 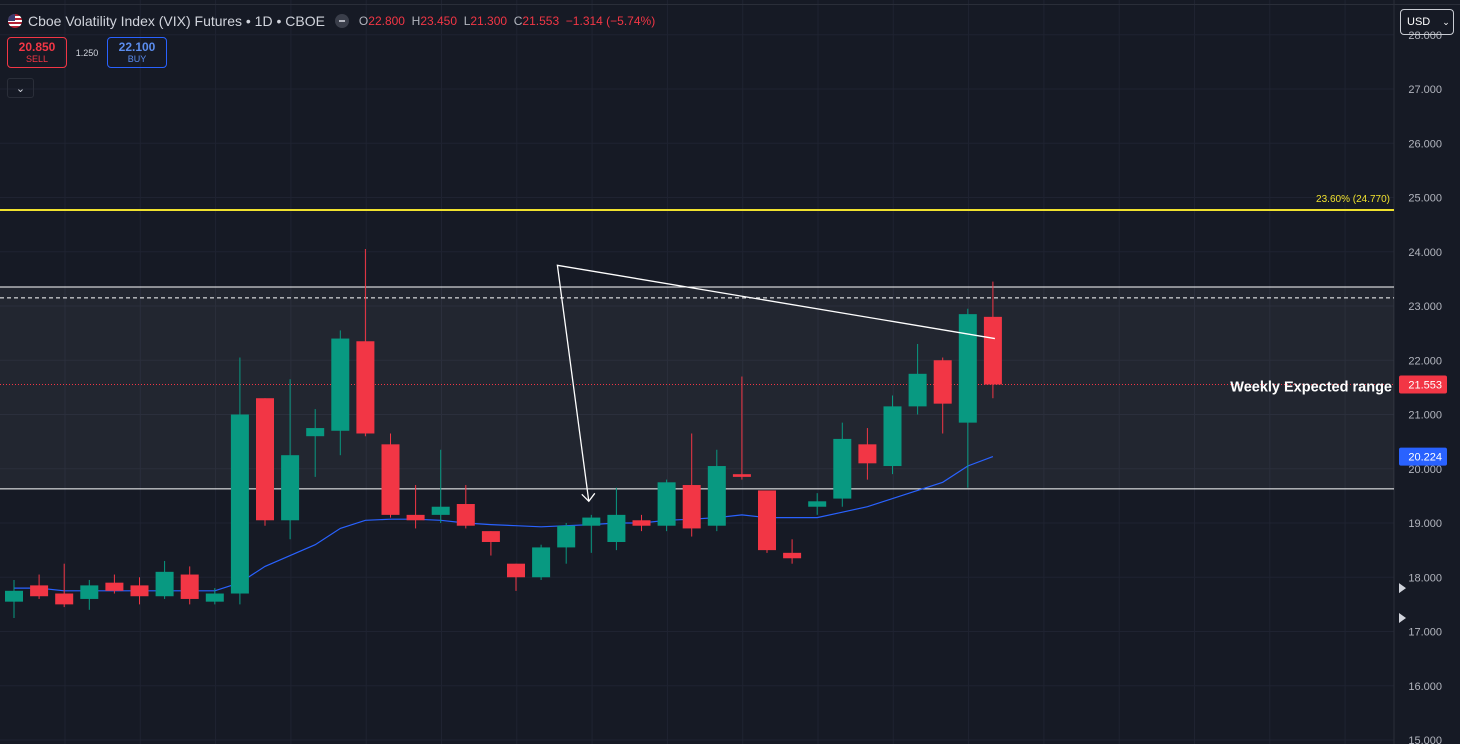 What do you see at coordinates (1425, 199) in the screenshot?
I see `y-tick-label: 25.000` at bounding box center [1425, 199].